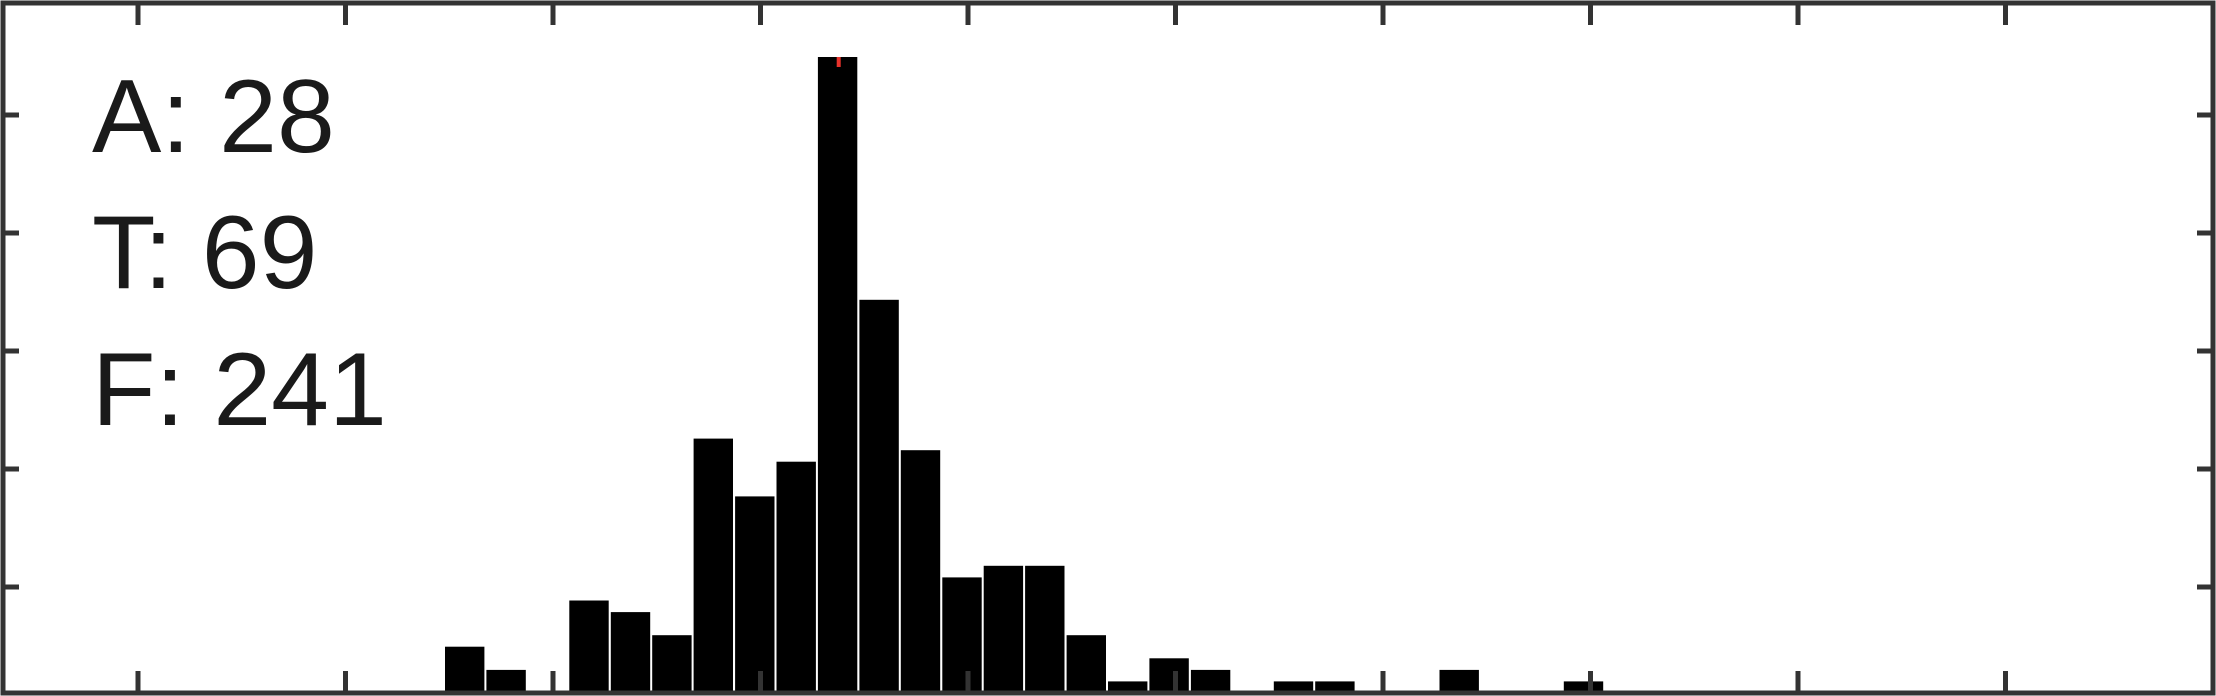 The image size is (2216, 696). What do you see at coordinates (838, 62) in the screenshot?
I see `peak-marker` at bounding box center [838, 62].